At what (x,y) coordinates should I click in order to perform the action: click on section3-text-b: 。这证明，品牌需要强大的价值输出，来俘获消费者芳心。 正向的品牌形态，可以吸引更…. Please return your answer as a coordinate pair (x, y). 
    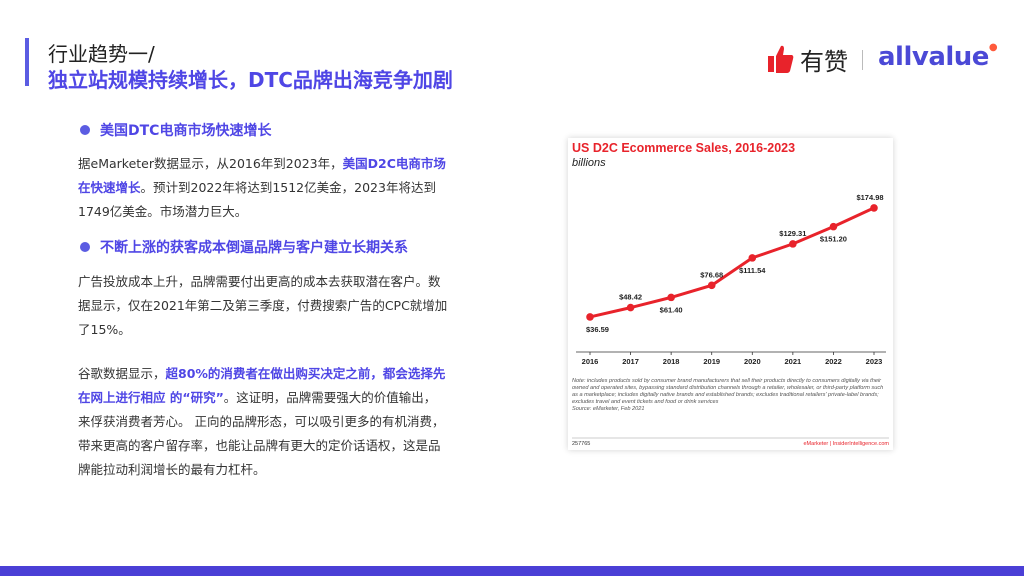
    Looking at the image, I should click on (261, 433).